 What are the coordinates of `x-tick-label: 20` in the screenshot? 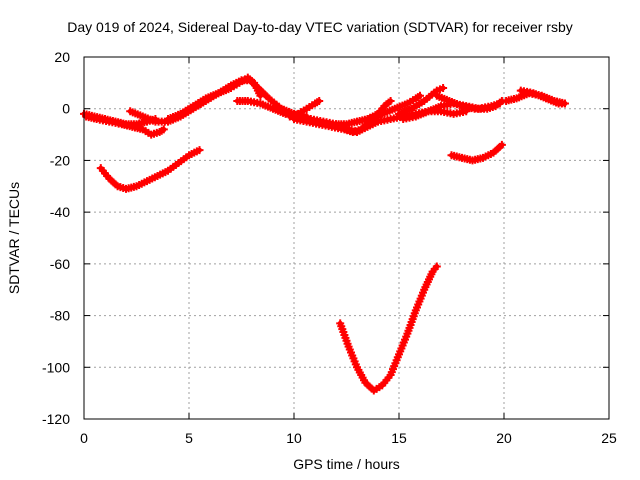 It's located at (504, 438).